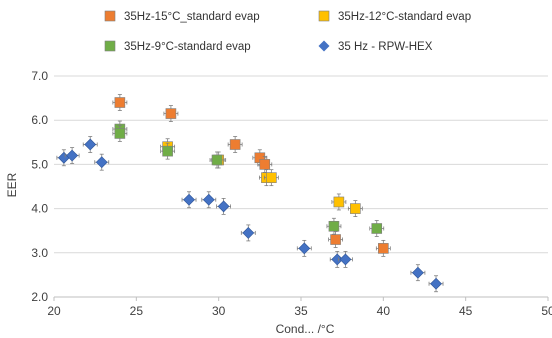 The height and width of the screenshot is (338, 552). What do you see at coordinates (219, 311) in the screenshot?
I see `x-tick-label: 30` at bounding box center [219, 311].